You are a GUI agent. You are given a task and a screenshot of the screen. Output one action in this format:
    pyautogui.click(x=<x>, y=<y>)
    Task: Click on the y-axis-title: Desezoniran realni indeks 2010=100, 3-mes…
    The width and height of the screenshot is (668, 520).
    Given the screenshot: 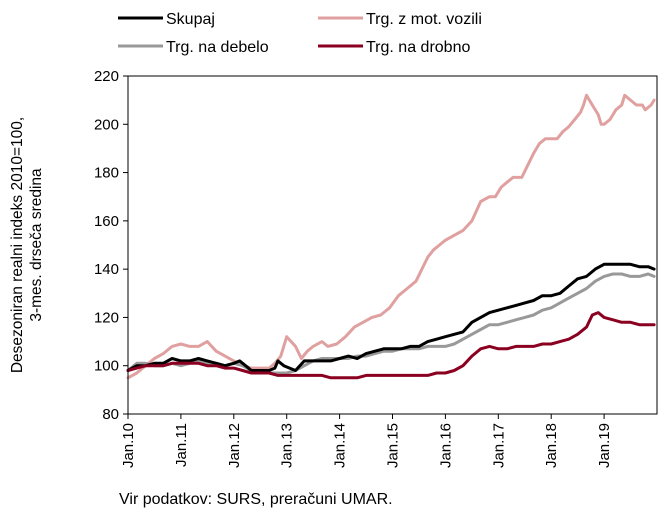 What is the action you would take?
    pyautogui.click(x=27, y=245)
    